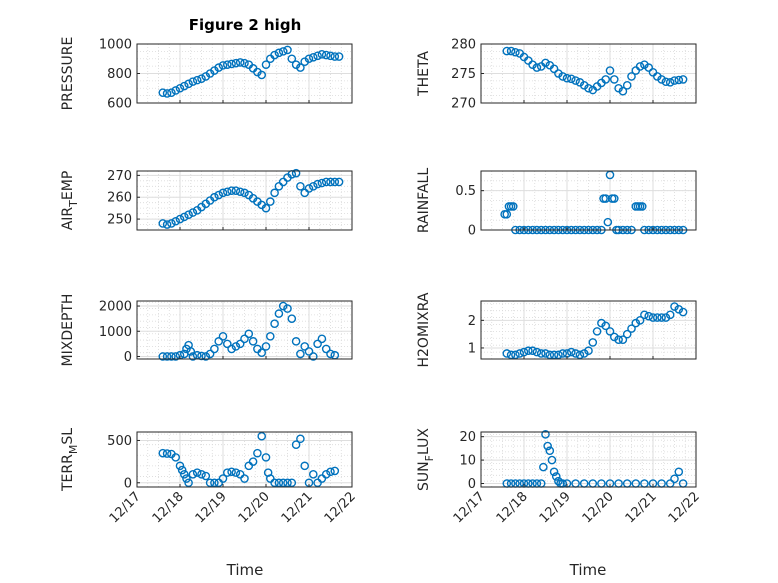 This screenshot has height=583, width=778. I want to click on x-tick-label: 12/20, so click(598, 507).